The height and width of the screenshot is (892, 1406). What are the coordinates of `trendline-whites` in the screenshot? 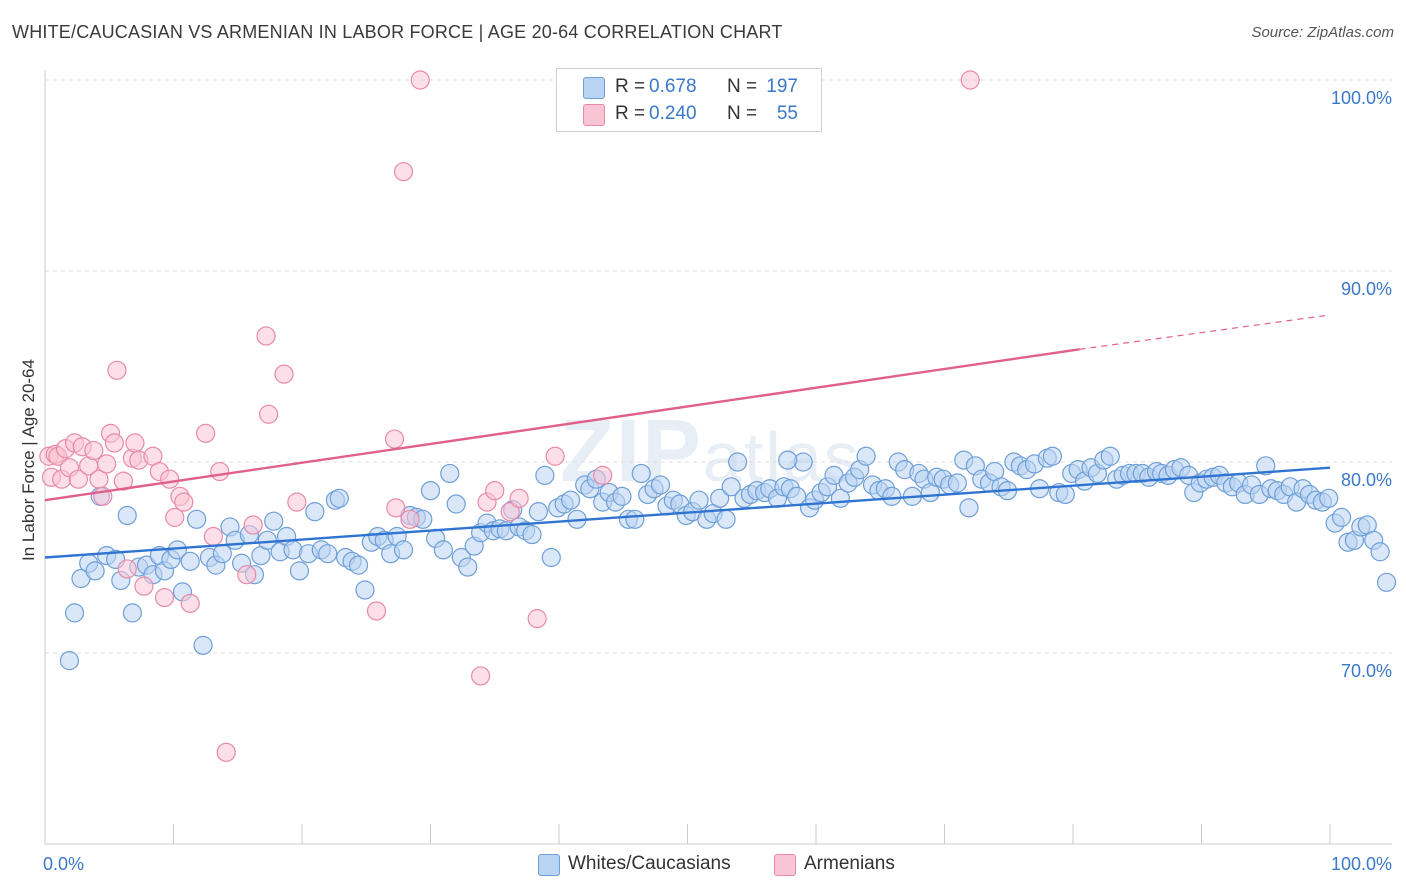 It's located at (687, 512).